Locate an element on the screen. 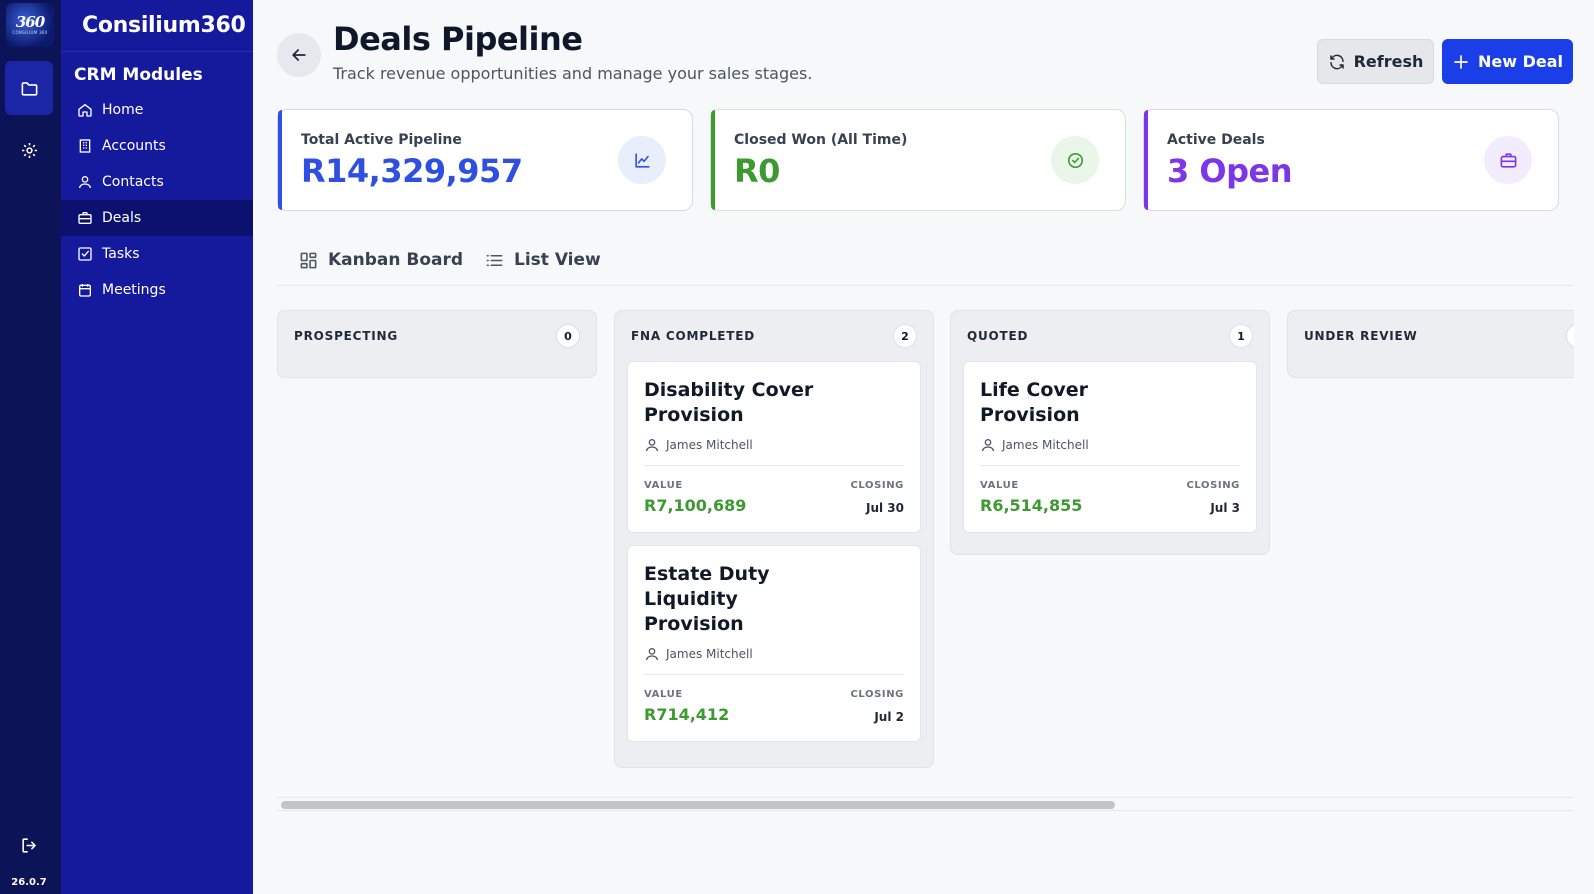 The height and width of the screenshot is (894, 1594). app-logo: 360 CONSILIUM 360 is located at coordinates (30, 25).